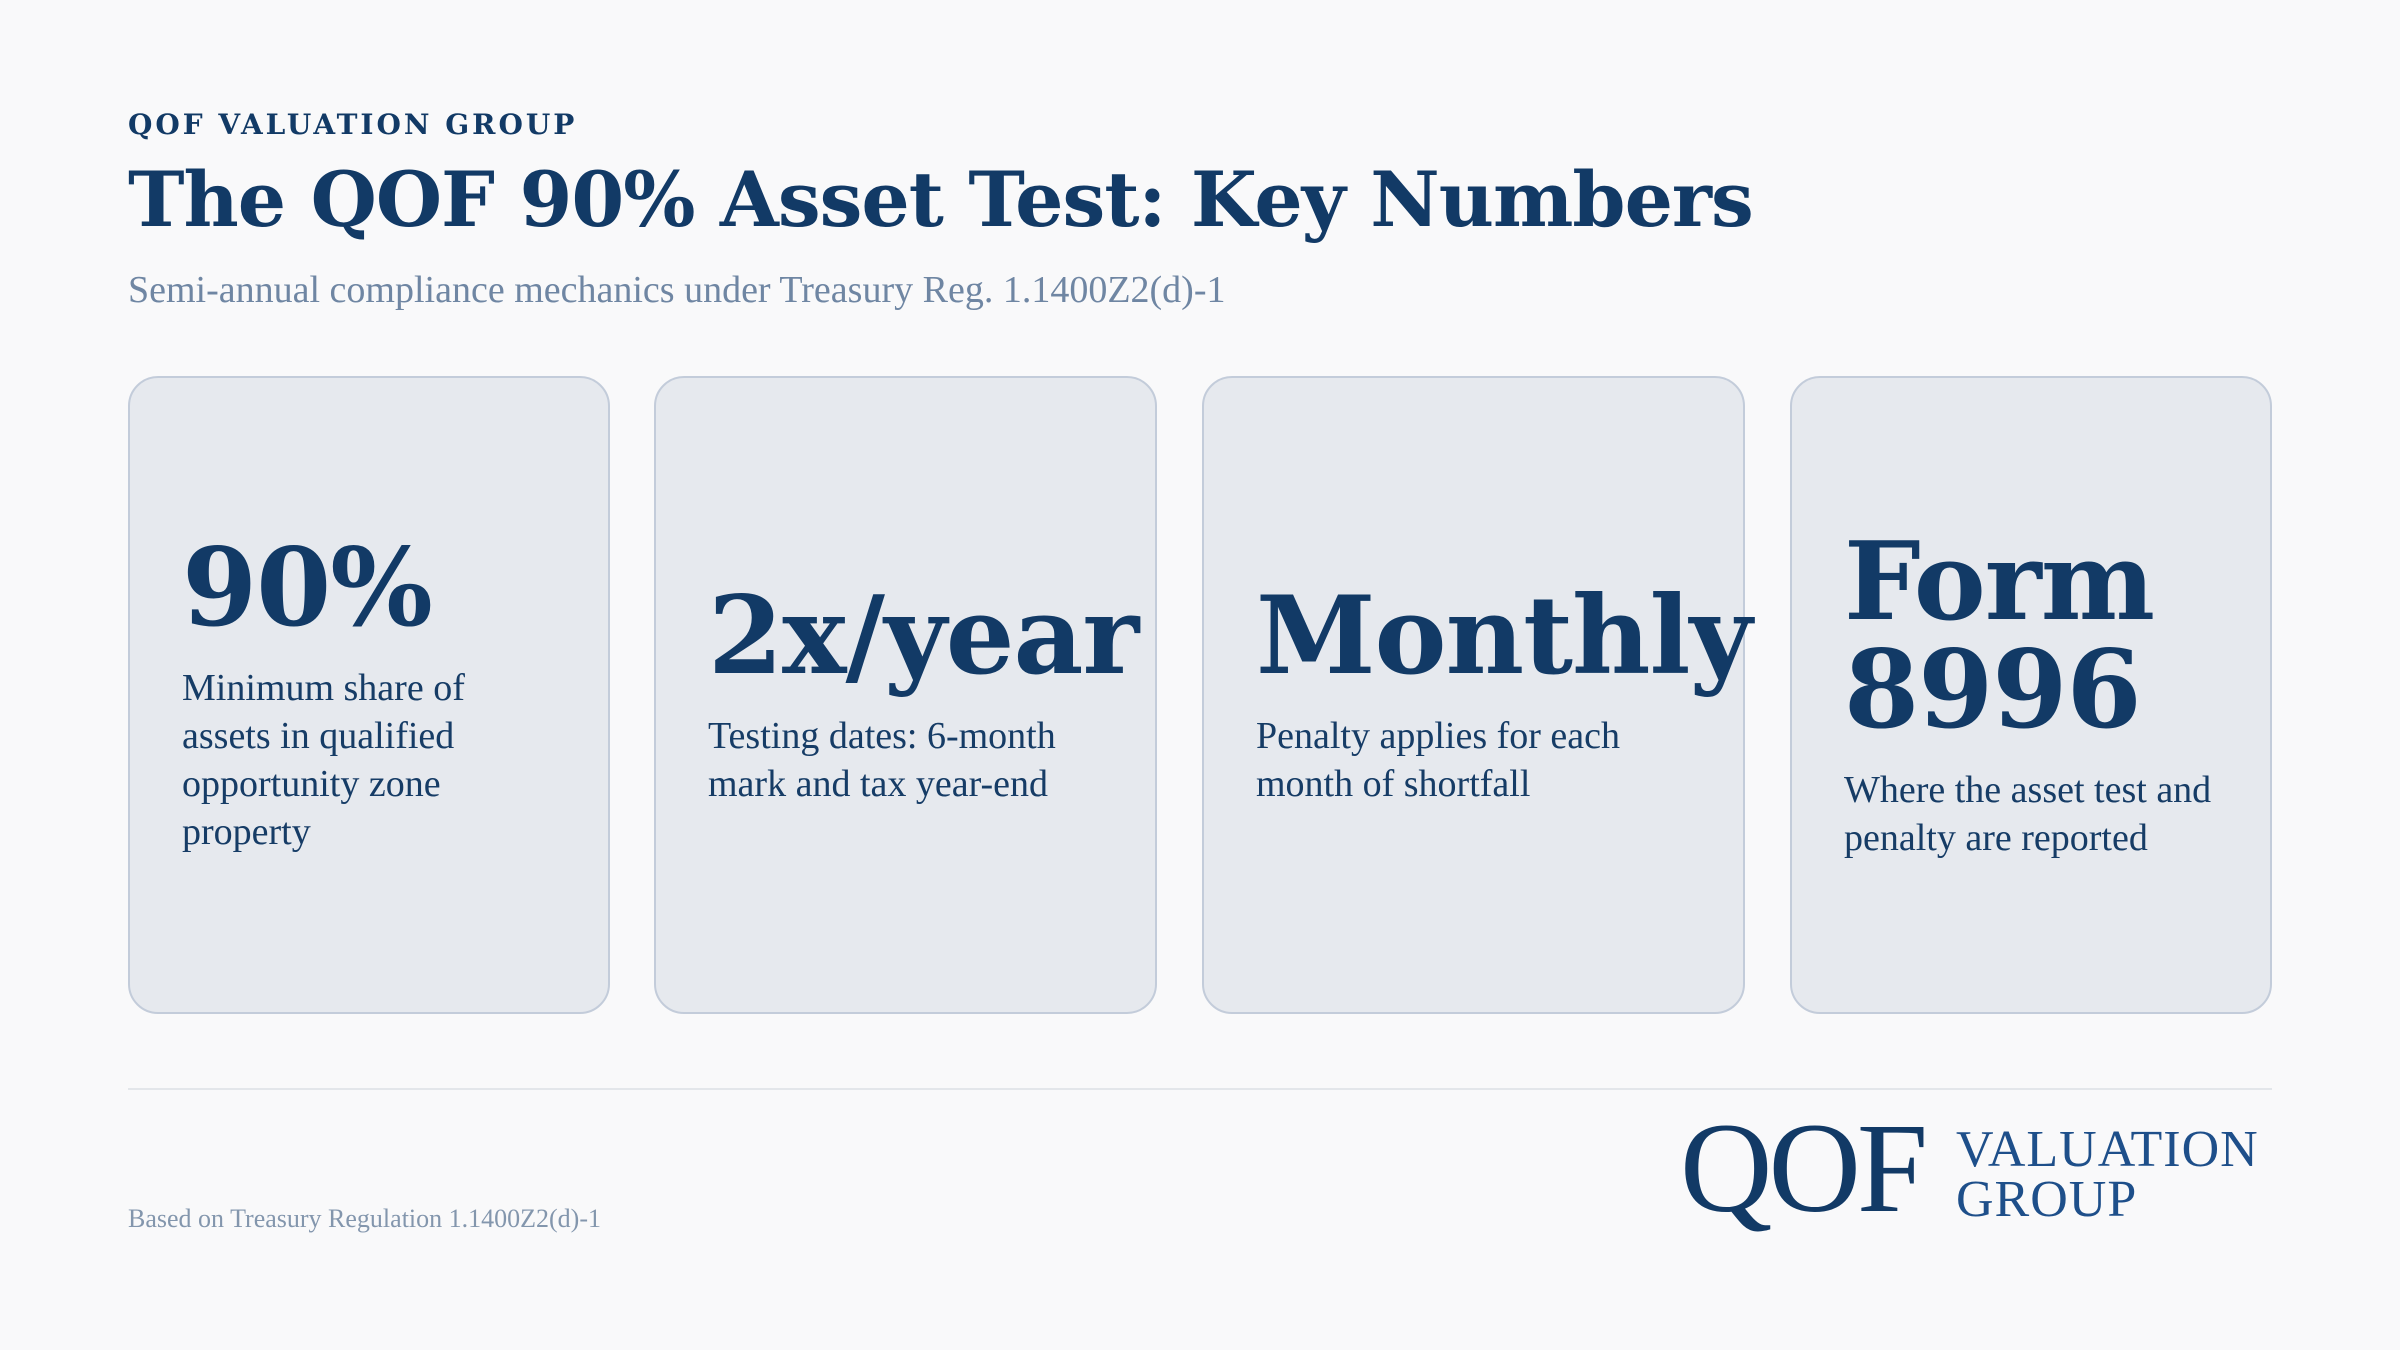 This screenshot has height=1350, width=2400. What do you see at coordinates (1993, 690) in the screenshot?
I see `stat-value-line2: 8996` at bounding box center [1993, 690].